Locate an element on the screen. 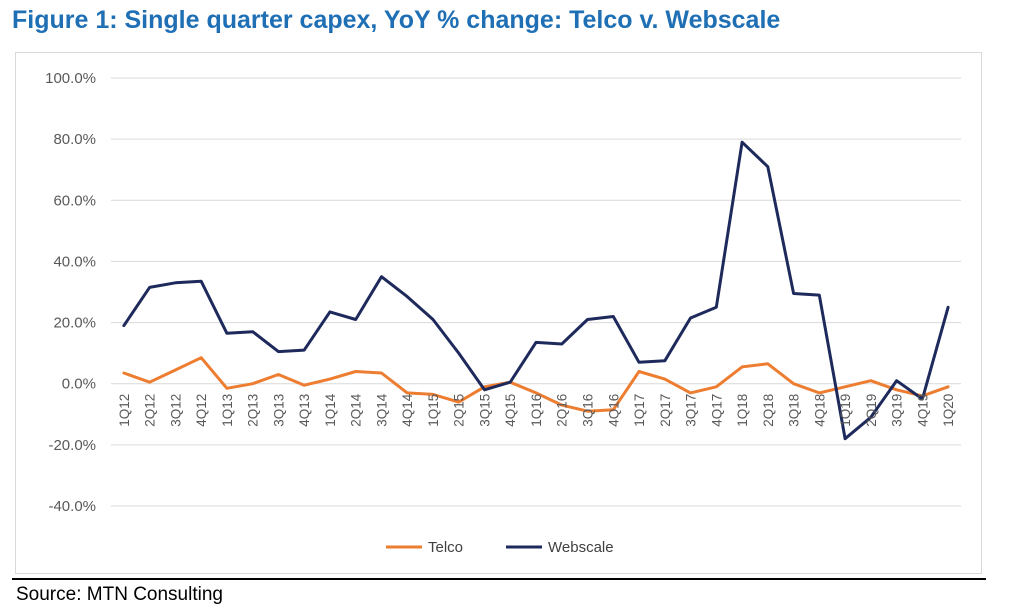 Image resolution: width=1024 pixels, height=615 pixels. source-note: Source: MTN Consulting is located at coordinates (119, 594).